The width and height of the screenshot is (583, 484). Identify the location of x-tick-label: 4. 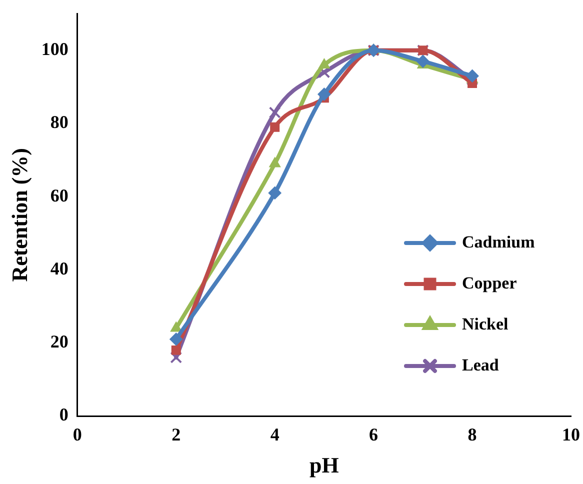
(275, 434).